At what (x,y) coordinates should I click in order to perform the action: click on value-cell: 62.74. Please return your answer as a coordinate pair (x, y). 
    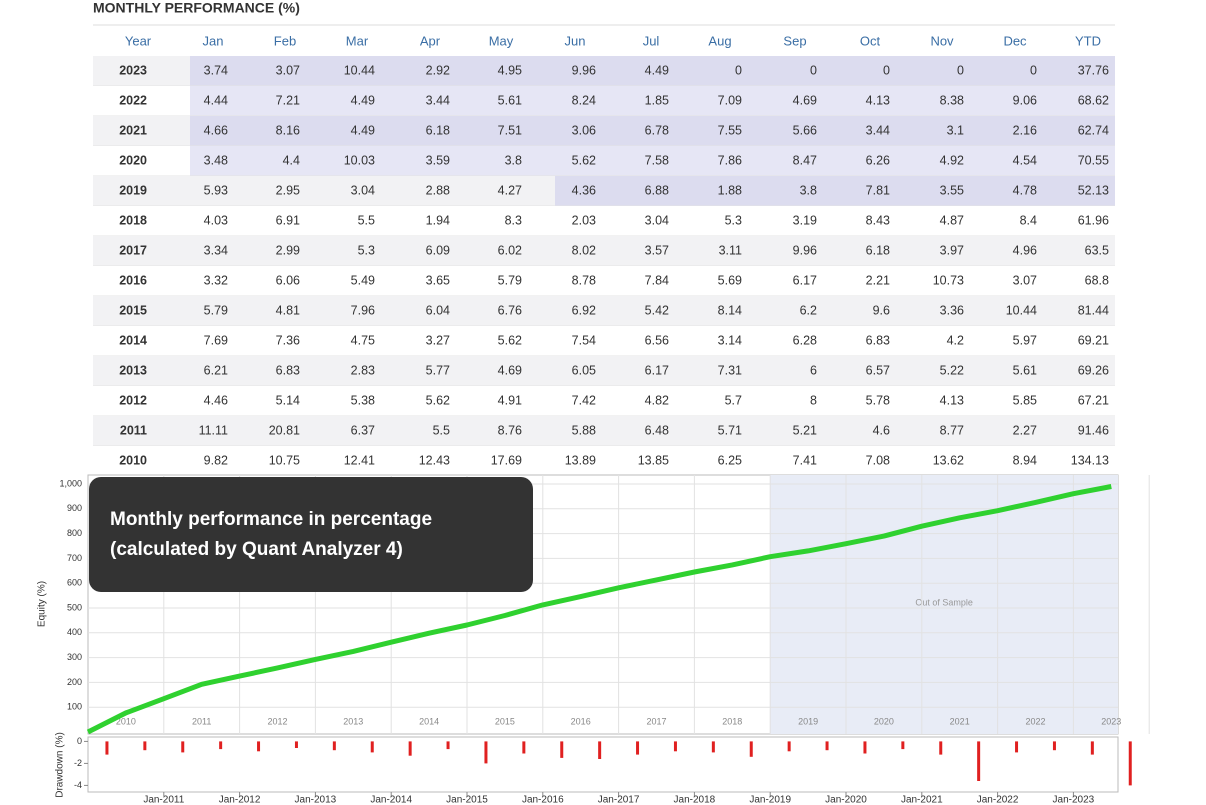
    Looking at the image, I should click on (1093, 130).